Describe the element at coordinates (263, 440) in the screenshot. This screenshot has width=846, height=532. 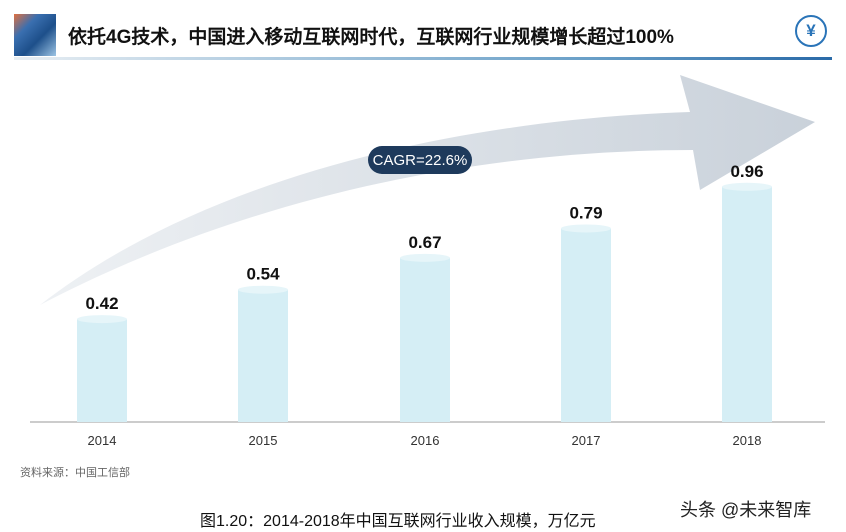
I see `x-tick-label: 2015` at that location.